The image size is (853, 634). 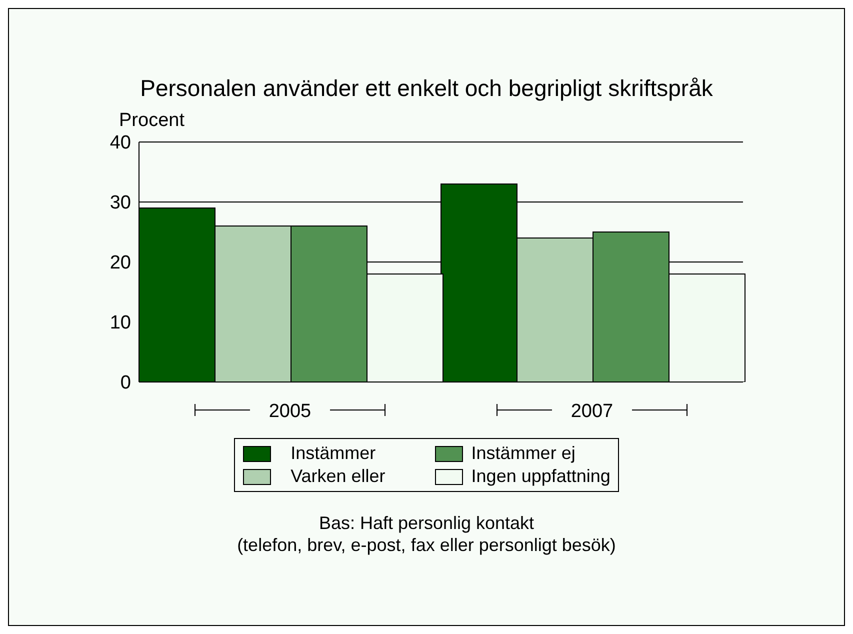 What do you see at coordinates (540, 476) in the screenshot?
I see `legend-label: Ingen uppfattning` at bounding box center [540, 476].